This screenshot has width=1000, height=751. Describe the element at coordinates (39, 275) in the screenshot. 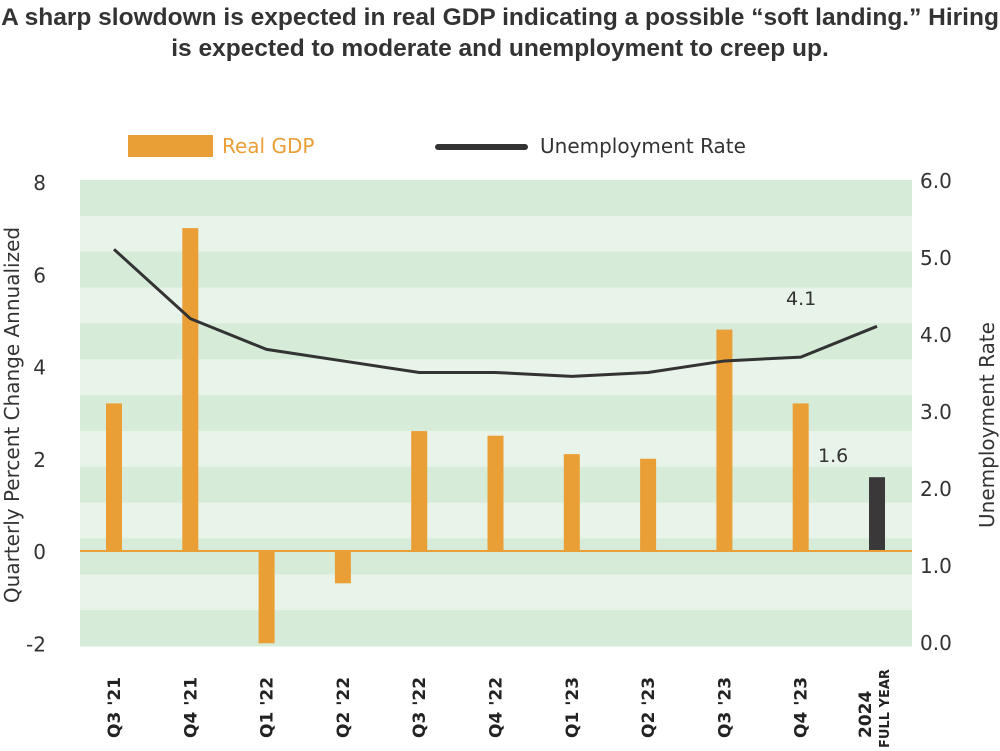

I see `y-tick-label: 6` at that location.